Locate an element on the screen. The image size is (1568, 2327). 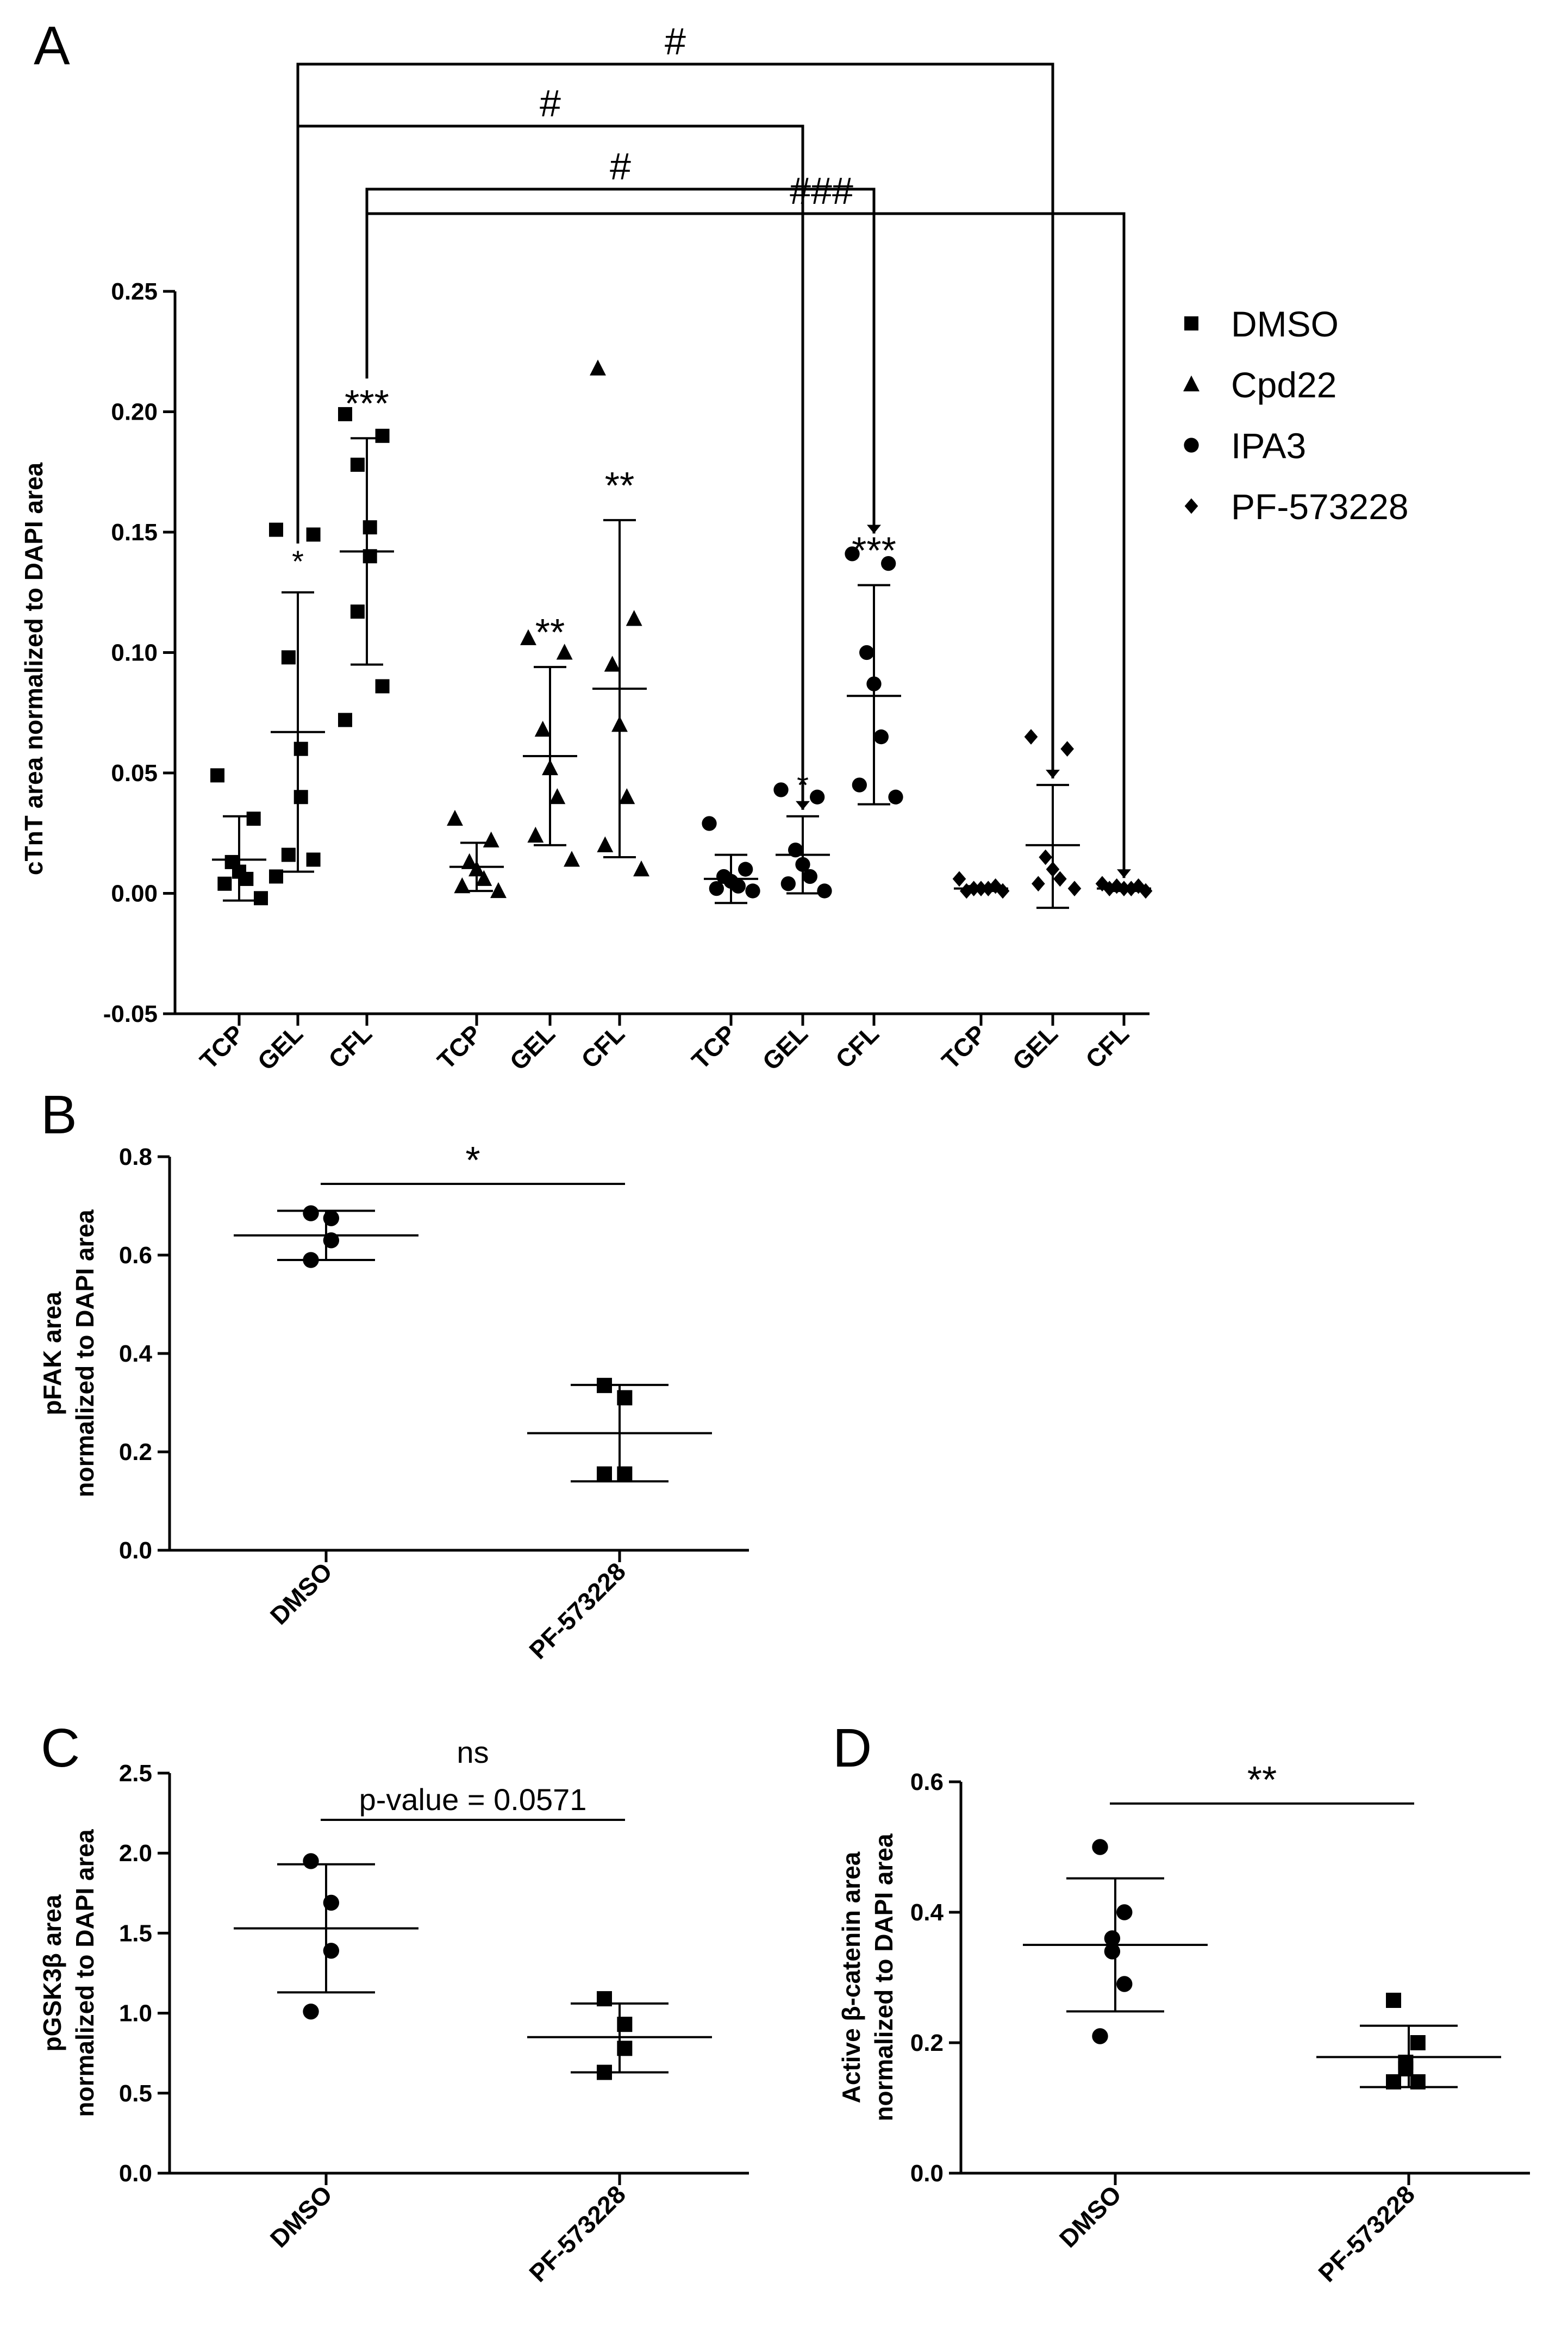
panel-b-y-tick-label: 0.4 is located at coordinates (136, 1353).